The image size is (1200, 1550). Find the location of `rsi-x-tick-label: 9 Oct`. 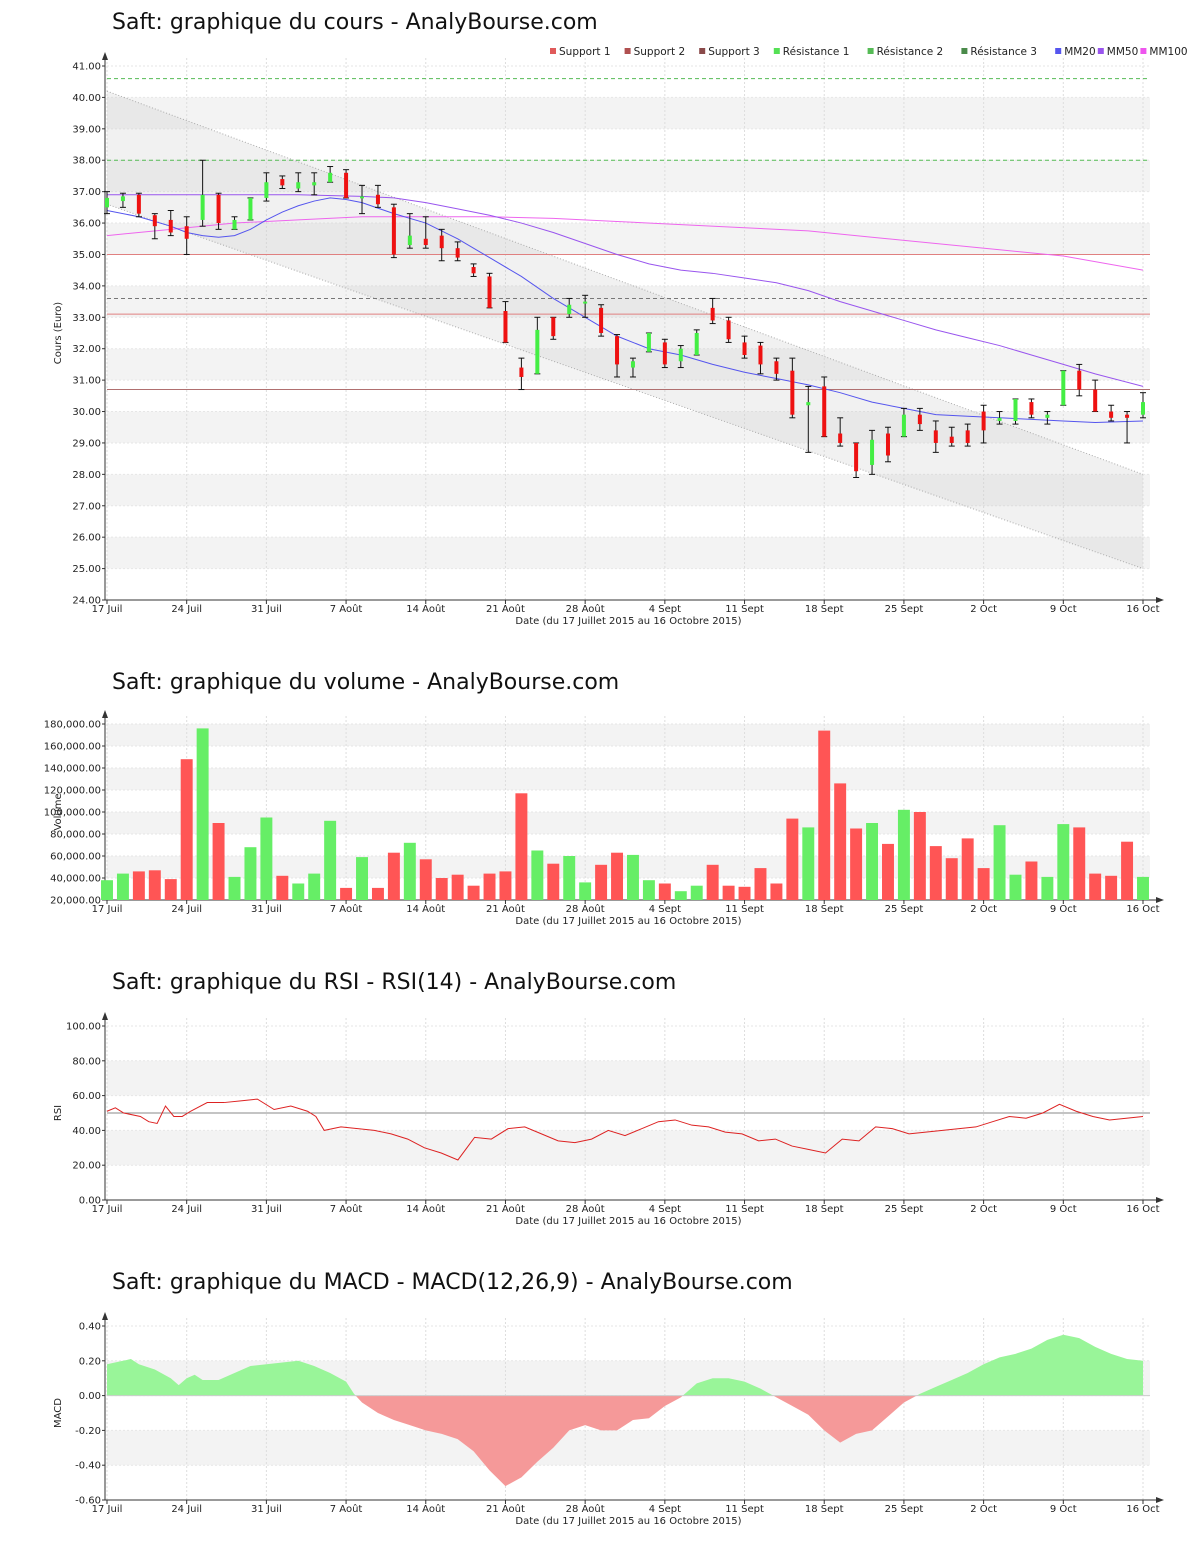

rsi-x-tick-label: 9 Oct is located at coordinates (1063, 1209).